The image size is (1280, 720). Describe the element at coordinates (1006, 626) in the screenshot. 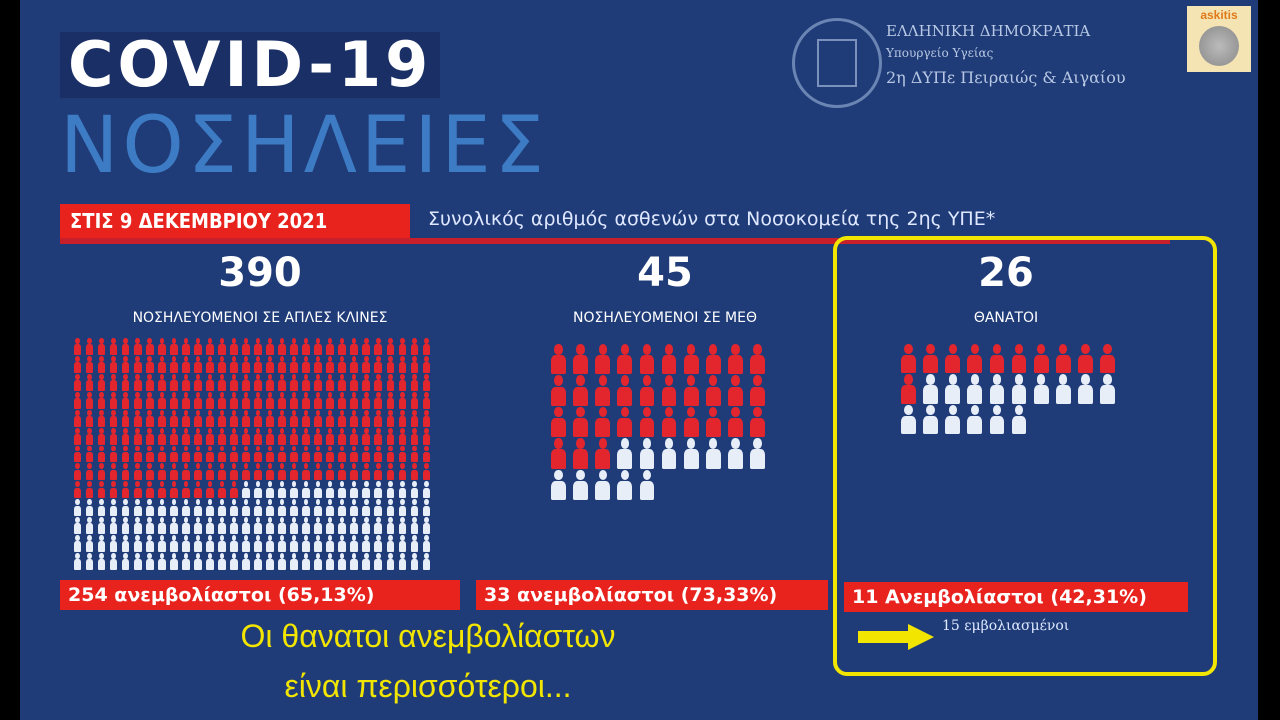

I see `vaccinated-deaths-note: 15 εμβολιασμένοι` at that location.